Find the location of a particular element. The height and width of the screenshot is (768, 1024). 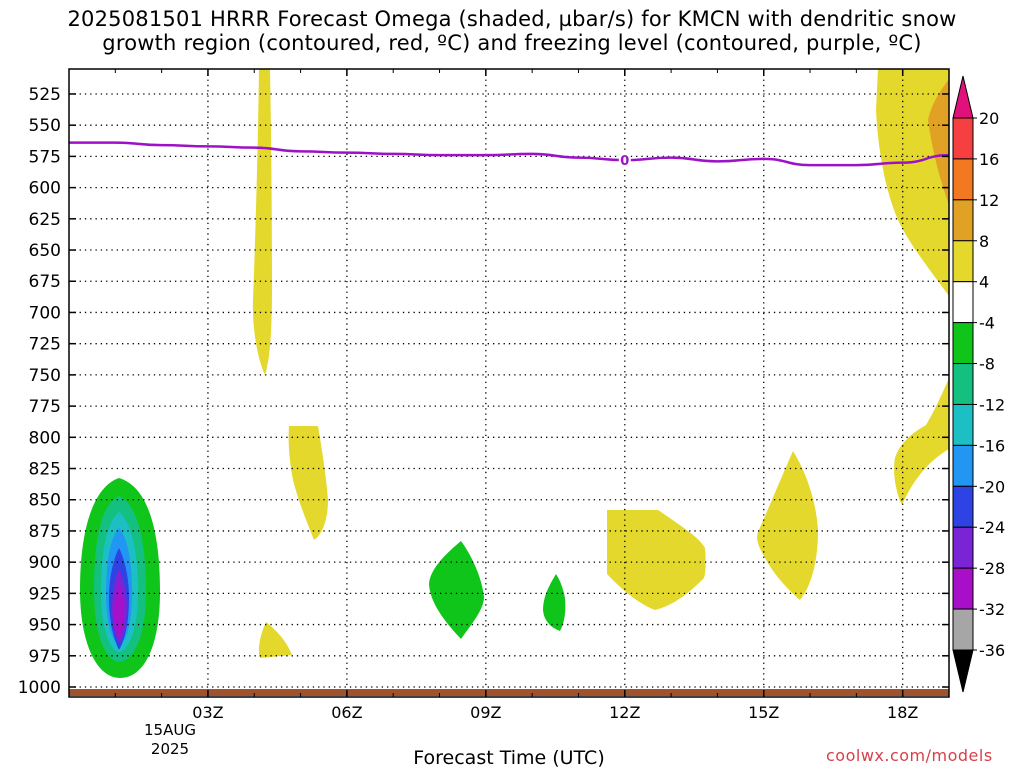

y-tick-label: 900 is located at coordinates (45, 563).